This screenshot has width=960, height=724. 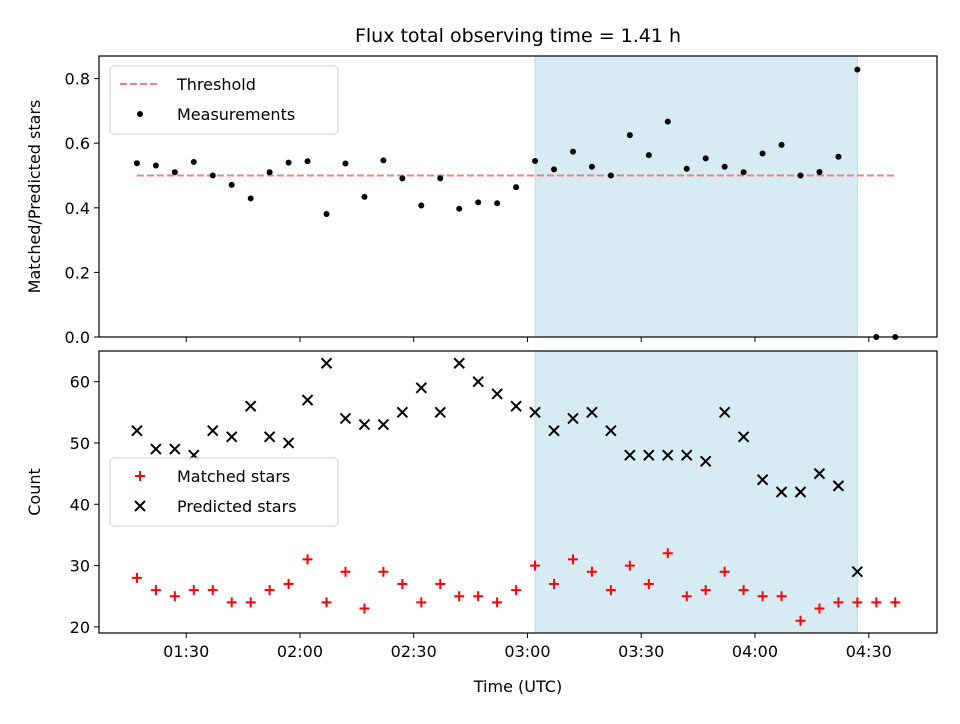 I want to click on y-tick-label: 0.8, so click(x=77, y=79).